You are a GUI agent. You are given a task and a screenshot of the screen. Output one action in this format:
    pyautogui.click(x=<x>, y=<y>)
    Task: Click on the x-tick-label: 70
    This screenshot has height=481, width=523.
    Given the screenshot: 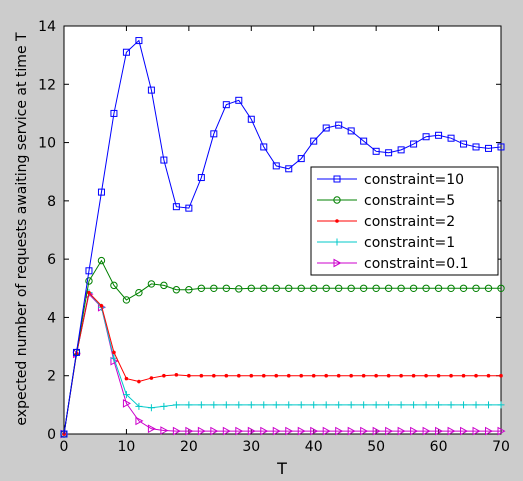 What is the action you would take?
    pyautogui.click(x=501, y=447)
    